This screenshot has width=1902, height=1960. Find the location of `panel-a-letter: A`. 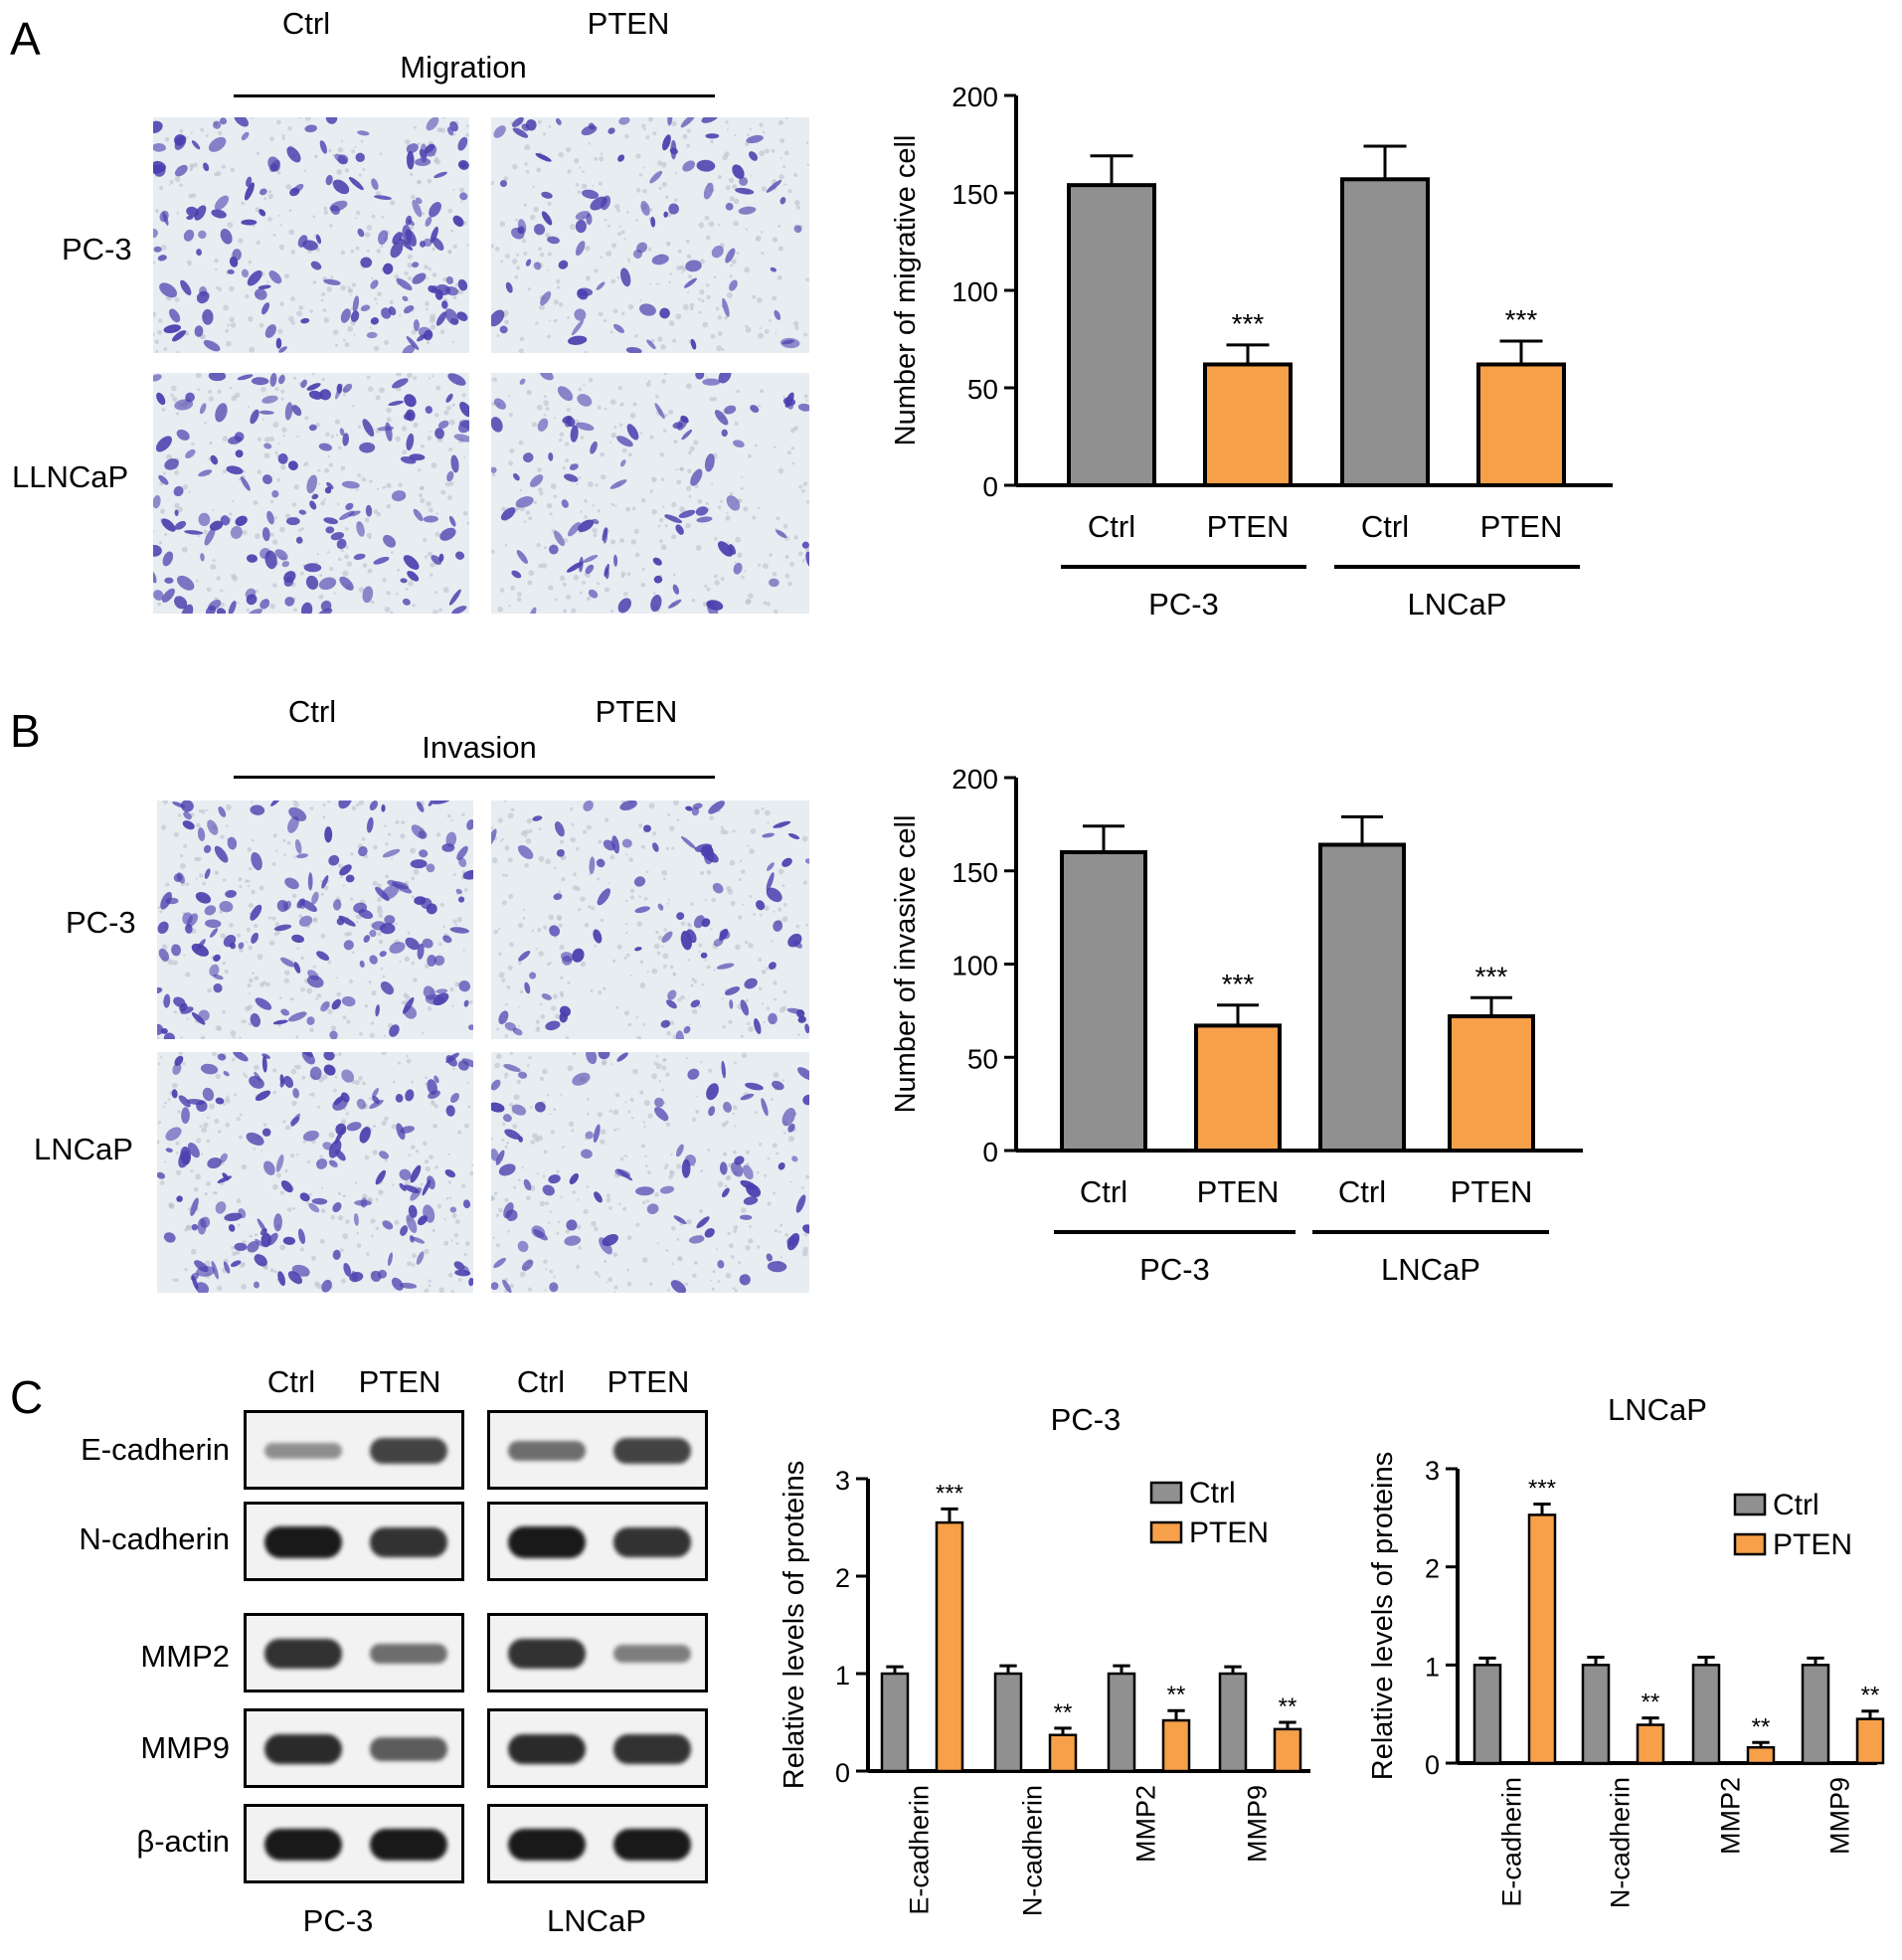

panel-a-letter: A is located at coordinates (25, 39).